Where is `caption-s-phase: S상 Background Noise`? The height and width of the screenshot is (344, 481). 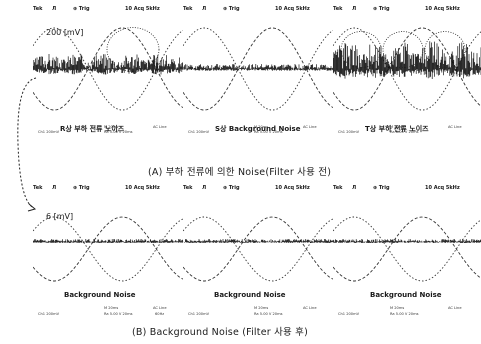 caption-s-phase: S상 Background Noise is located at coordinates (258, 129).